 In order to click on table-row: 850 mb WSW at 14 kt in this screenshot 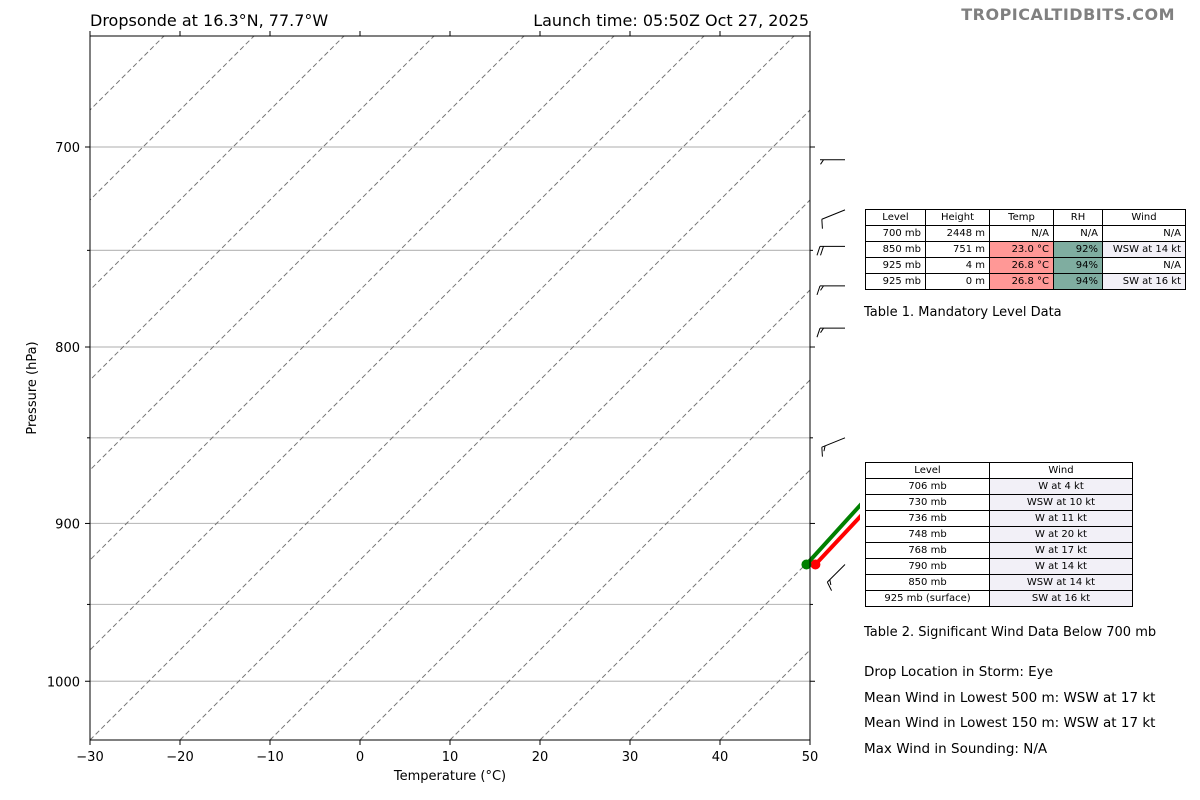, I will do `click(999, 582)`.